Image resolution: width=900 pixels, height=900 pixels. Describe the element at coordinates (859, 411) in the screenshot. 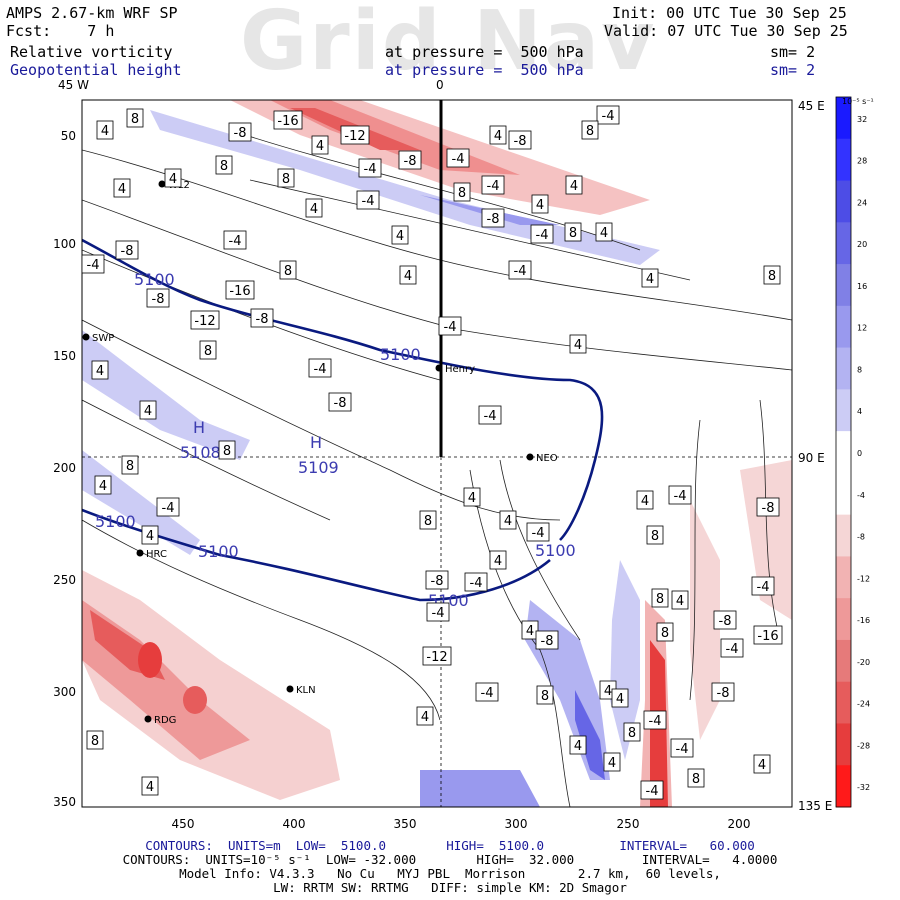

I see `colorbar-tick: 4` at that location.